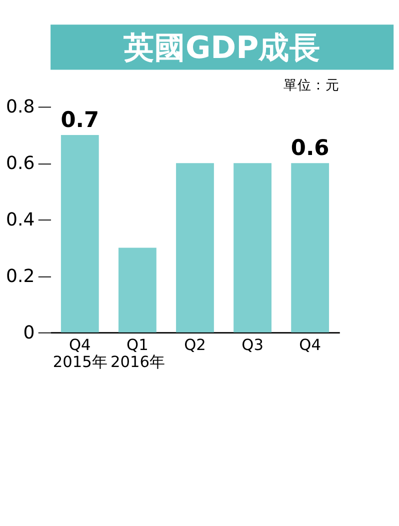  What do you see at coordinates (20, 276) in the screenshot?
I see `y-tick-label: 0.2` at bounding box center [20, 276].